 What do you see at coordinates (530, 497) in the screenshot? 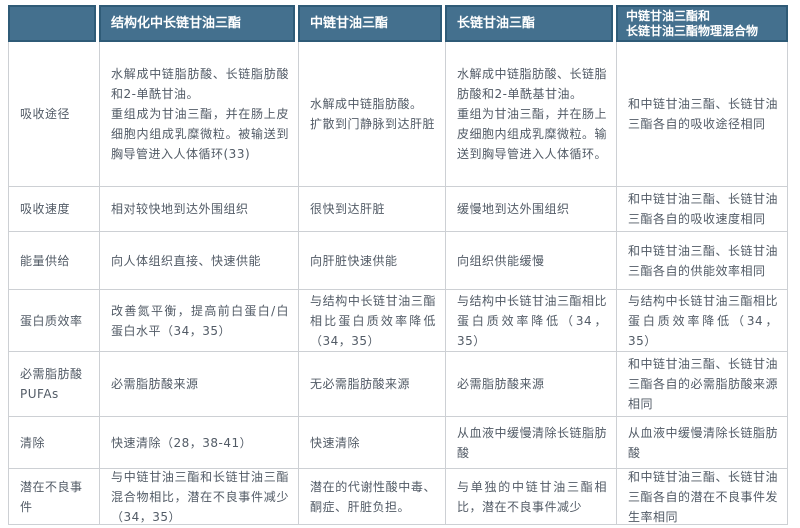
I see `table-cell: 与单独的中链甘油三酯相比，潜在不良事件减少` at bounding box center [530, 497].